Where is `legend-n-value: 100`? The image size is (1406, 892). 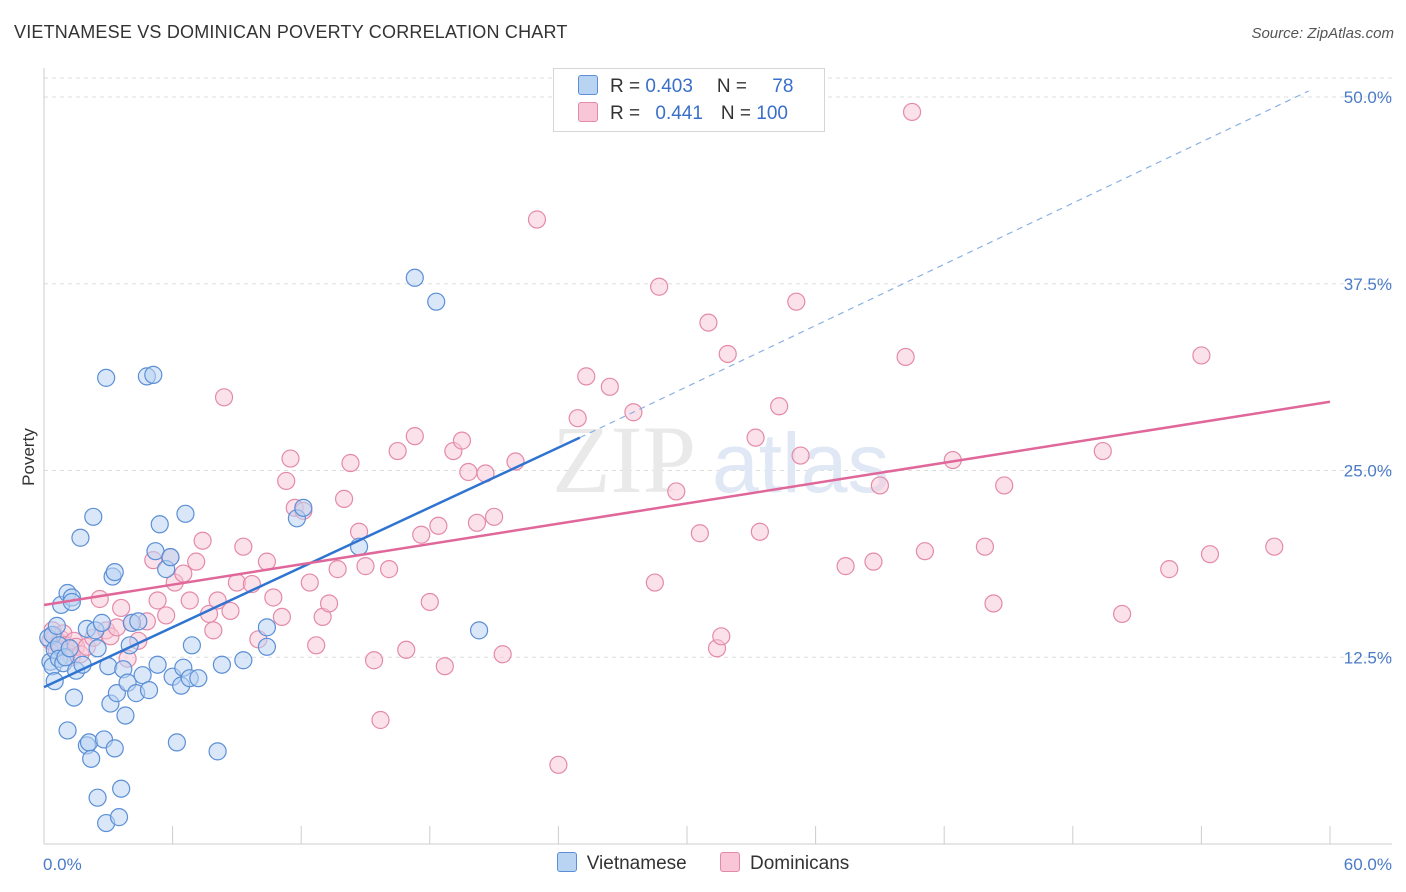
legend-n-value: 100 is located at coordinates (772, 113).